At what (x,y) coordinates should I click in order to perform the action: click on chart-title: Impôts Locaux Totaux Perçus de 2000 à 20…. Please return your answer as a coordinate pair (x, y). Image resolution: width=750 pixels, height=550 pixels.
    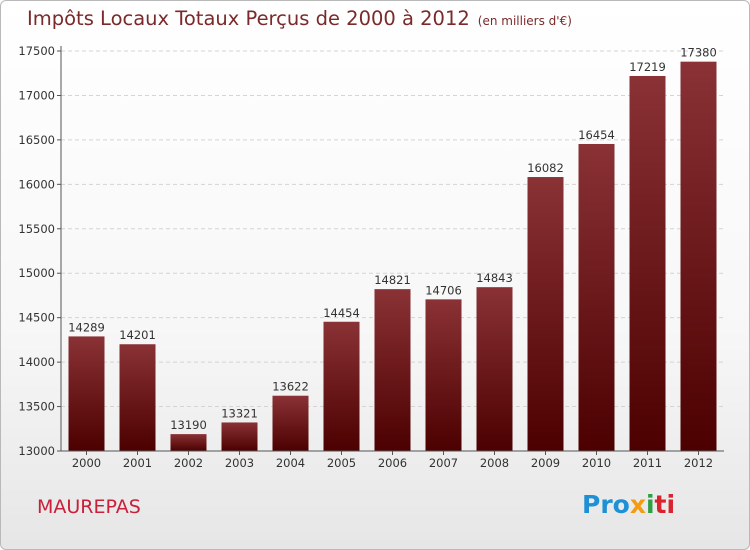
    Looking at the image, I should click on (248, 18).